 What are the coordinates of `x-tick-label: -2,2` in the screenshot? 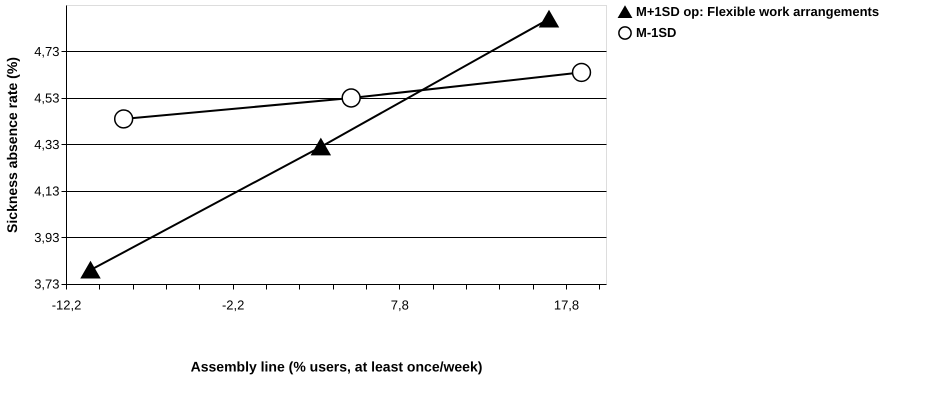 It's located at (233, 305).